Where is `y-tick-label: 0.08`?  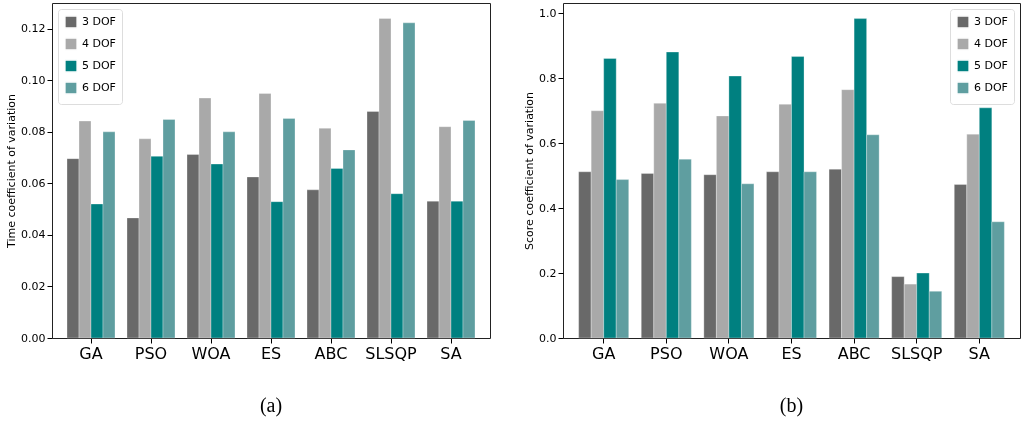 y-tick-label: 0.08 is located at coordinates (33, 132).